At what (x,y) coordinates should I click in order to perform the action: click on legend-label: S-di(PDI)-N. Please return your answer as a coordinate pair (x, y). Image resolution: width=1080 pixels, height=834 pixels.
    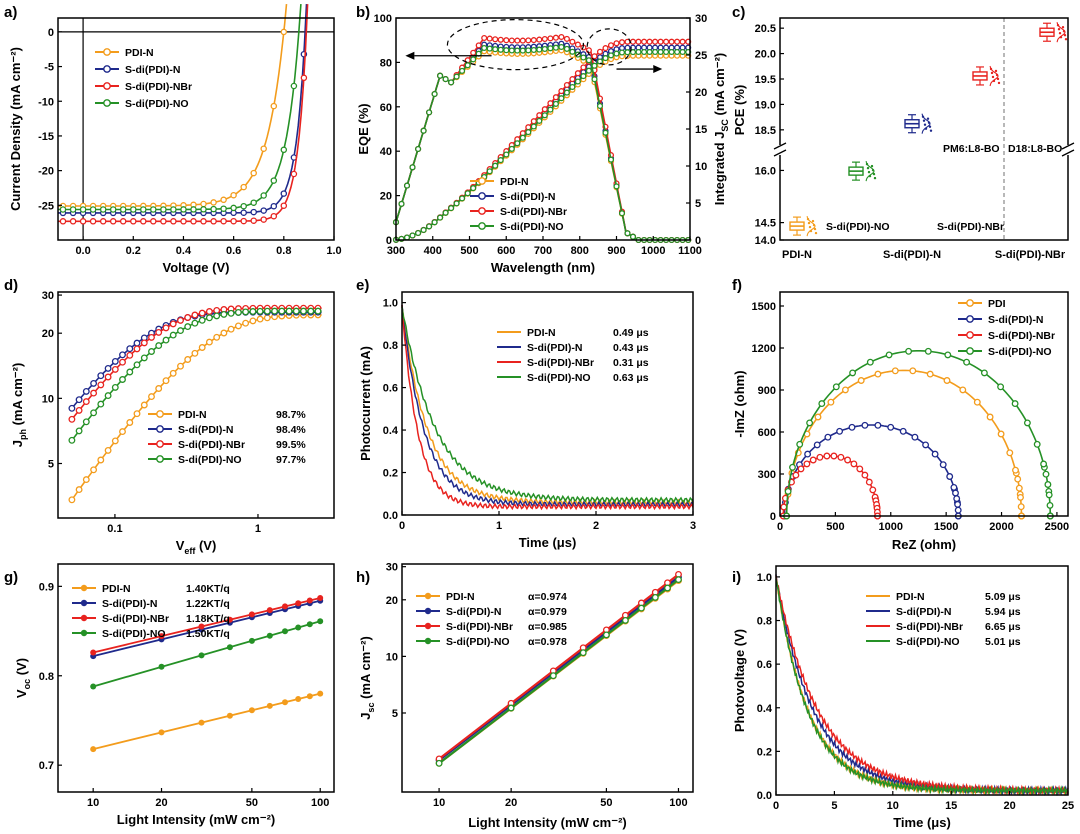
    Looking at the image, I should click on (205, 430).